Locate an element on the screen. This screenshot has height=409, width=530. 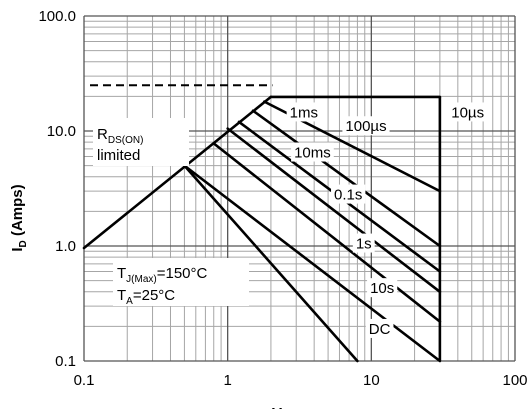
curve-label-dc: DC is located at coordinates (380, 329).